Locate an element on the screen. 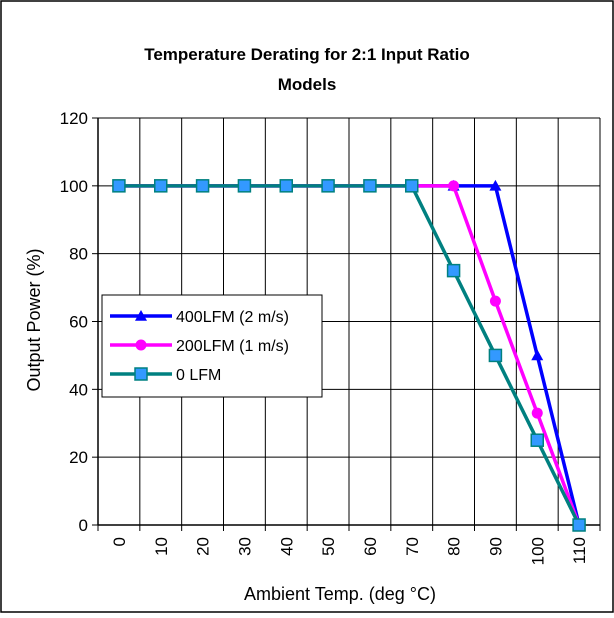  y-tick-label: 60 is located at coordinates (78, 322).